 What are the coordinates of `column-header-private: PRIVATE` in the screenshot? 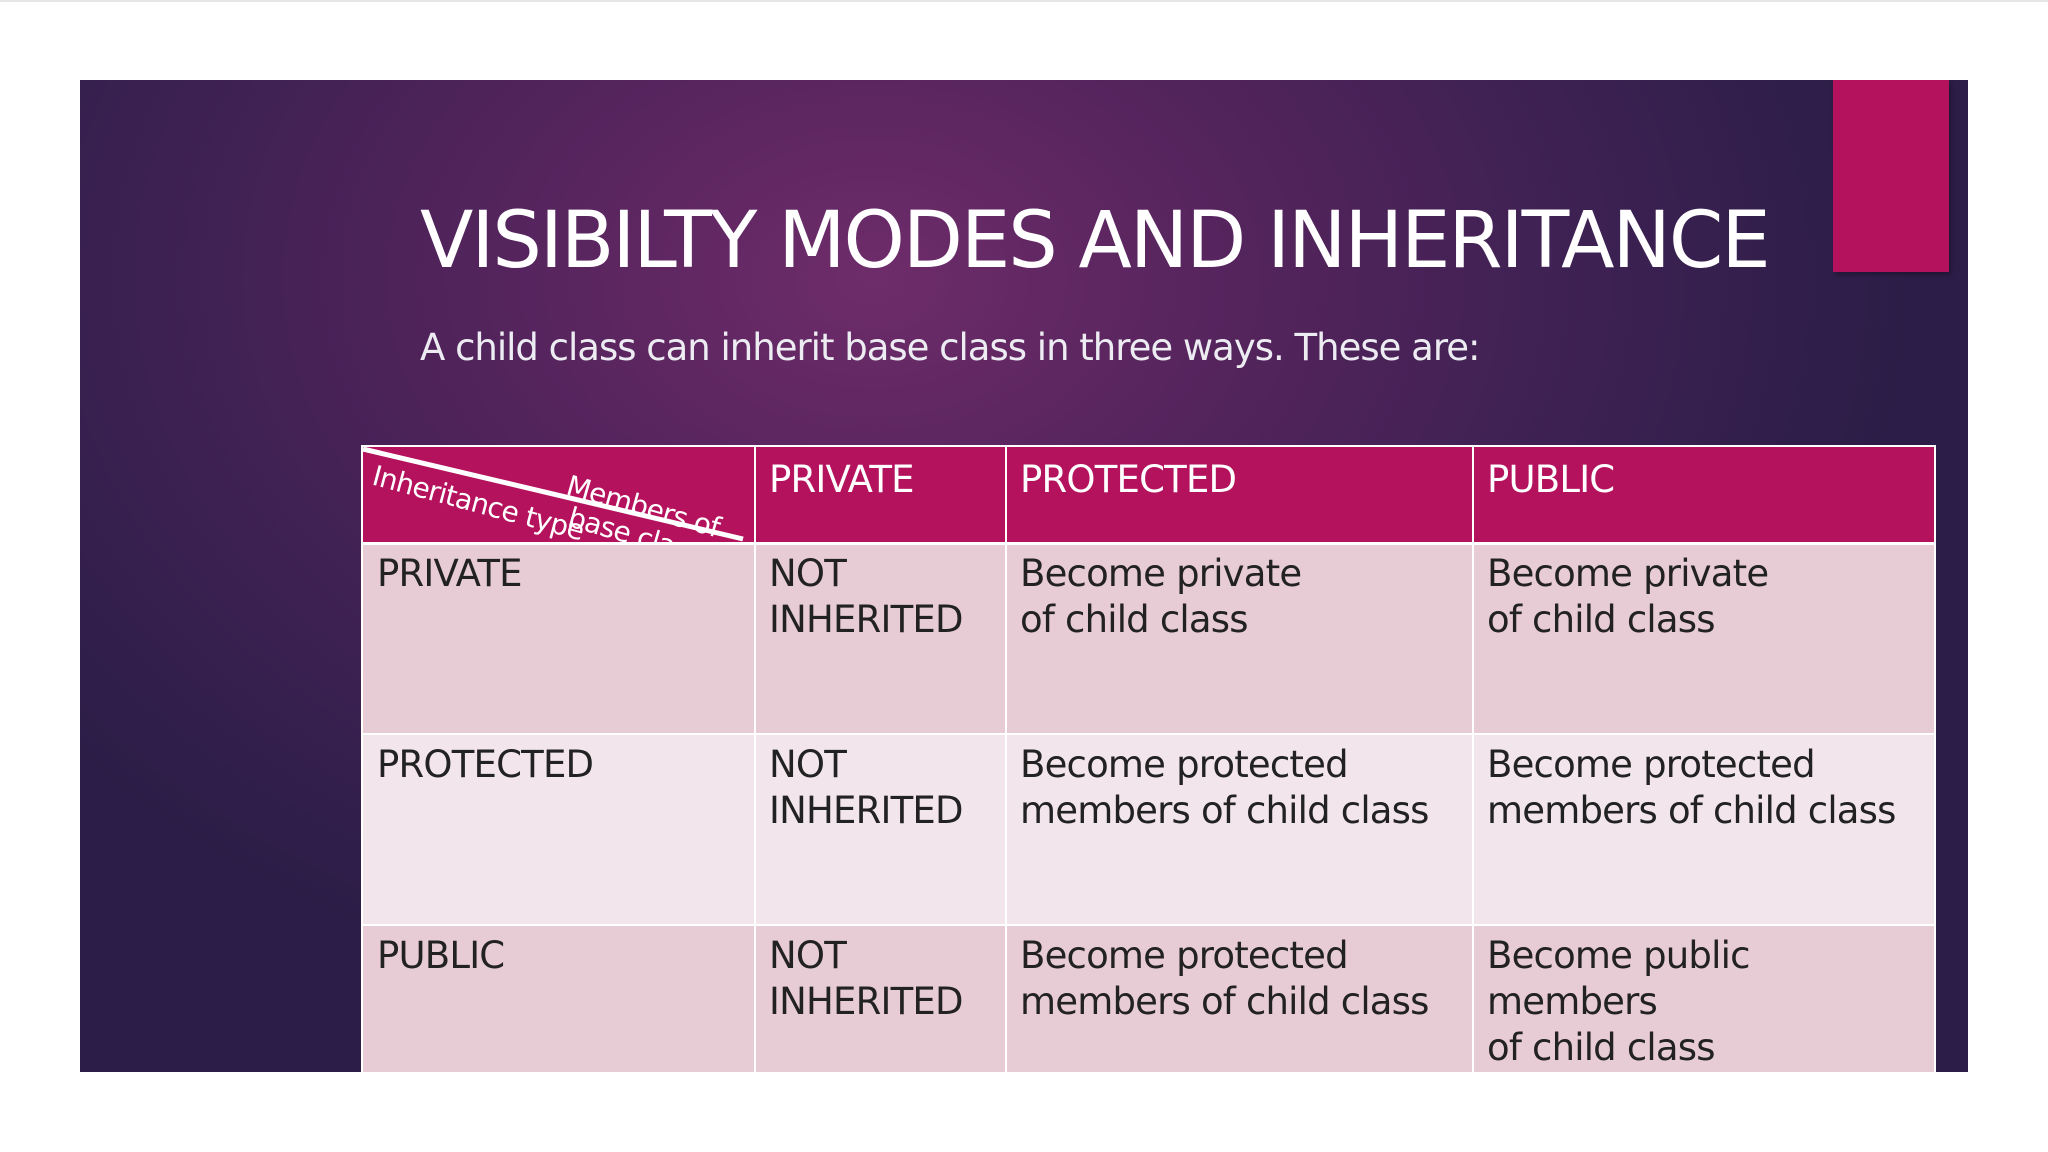 It's located at (880, 495).